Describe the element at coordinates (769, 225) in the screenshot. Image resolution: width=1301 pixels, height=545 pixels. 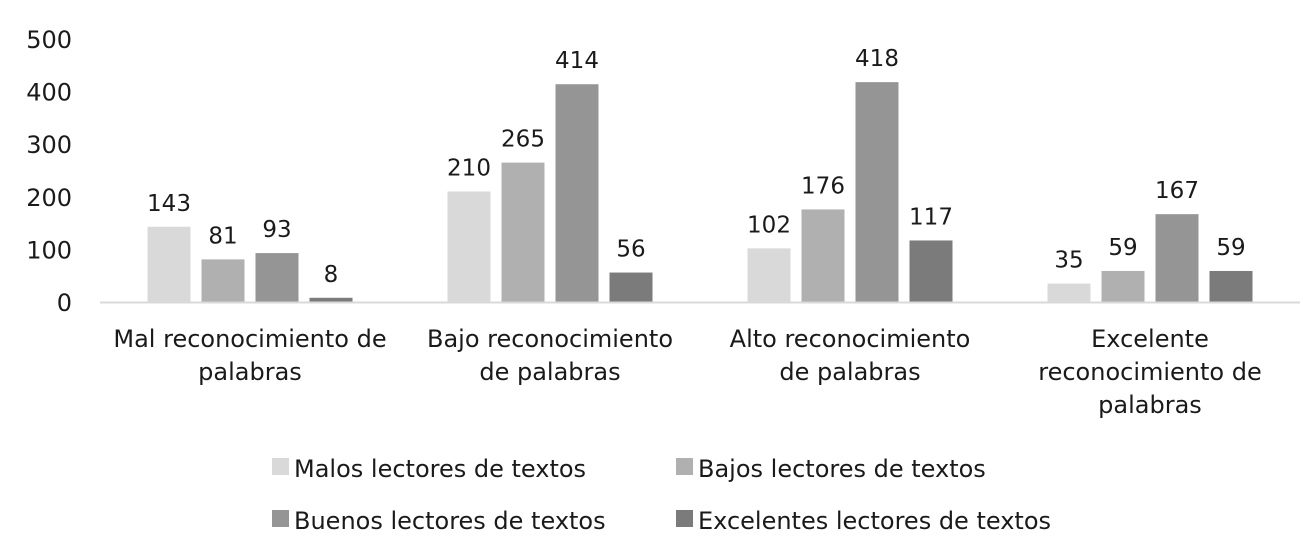
I see `data-label: 102` at that location.